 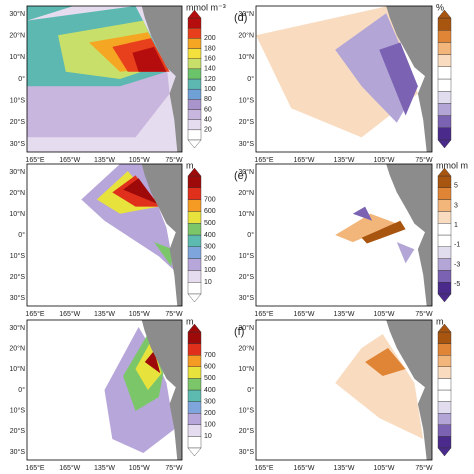 I want to click on panel-label: (e), so click(x=240, y=176).